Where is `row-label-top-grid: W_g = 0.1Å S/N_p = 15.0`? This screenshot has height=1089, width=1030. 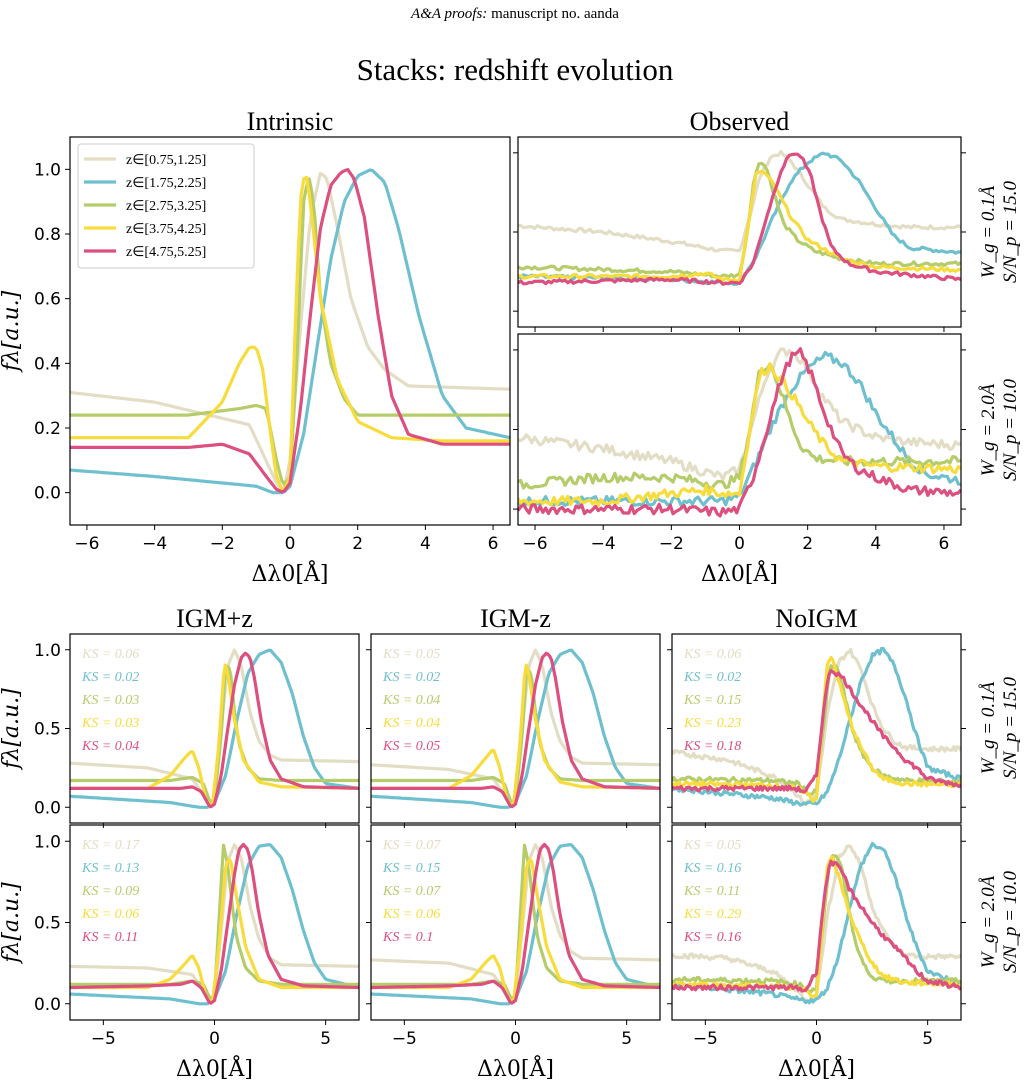
row-label-top-grid: W_g = 0.1Å S/N_p = 15.0 is located at coordinates (999, 727).